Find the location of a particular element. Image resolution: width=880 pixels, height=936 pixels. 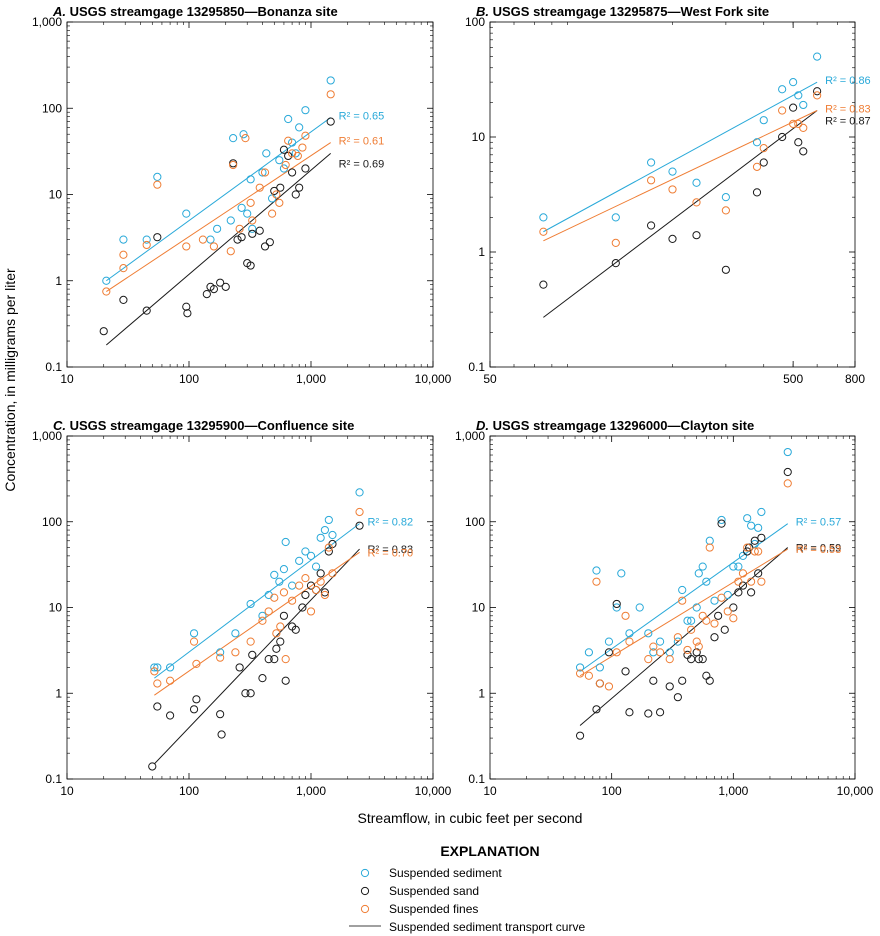

y-tick-label: 10 is located at coordinates (479, 137).